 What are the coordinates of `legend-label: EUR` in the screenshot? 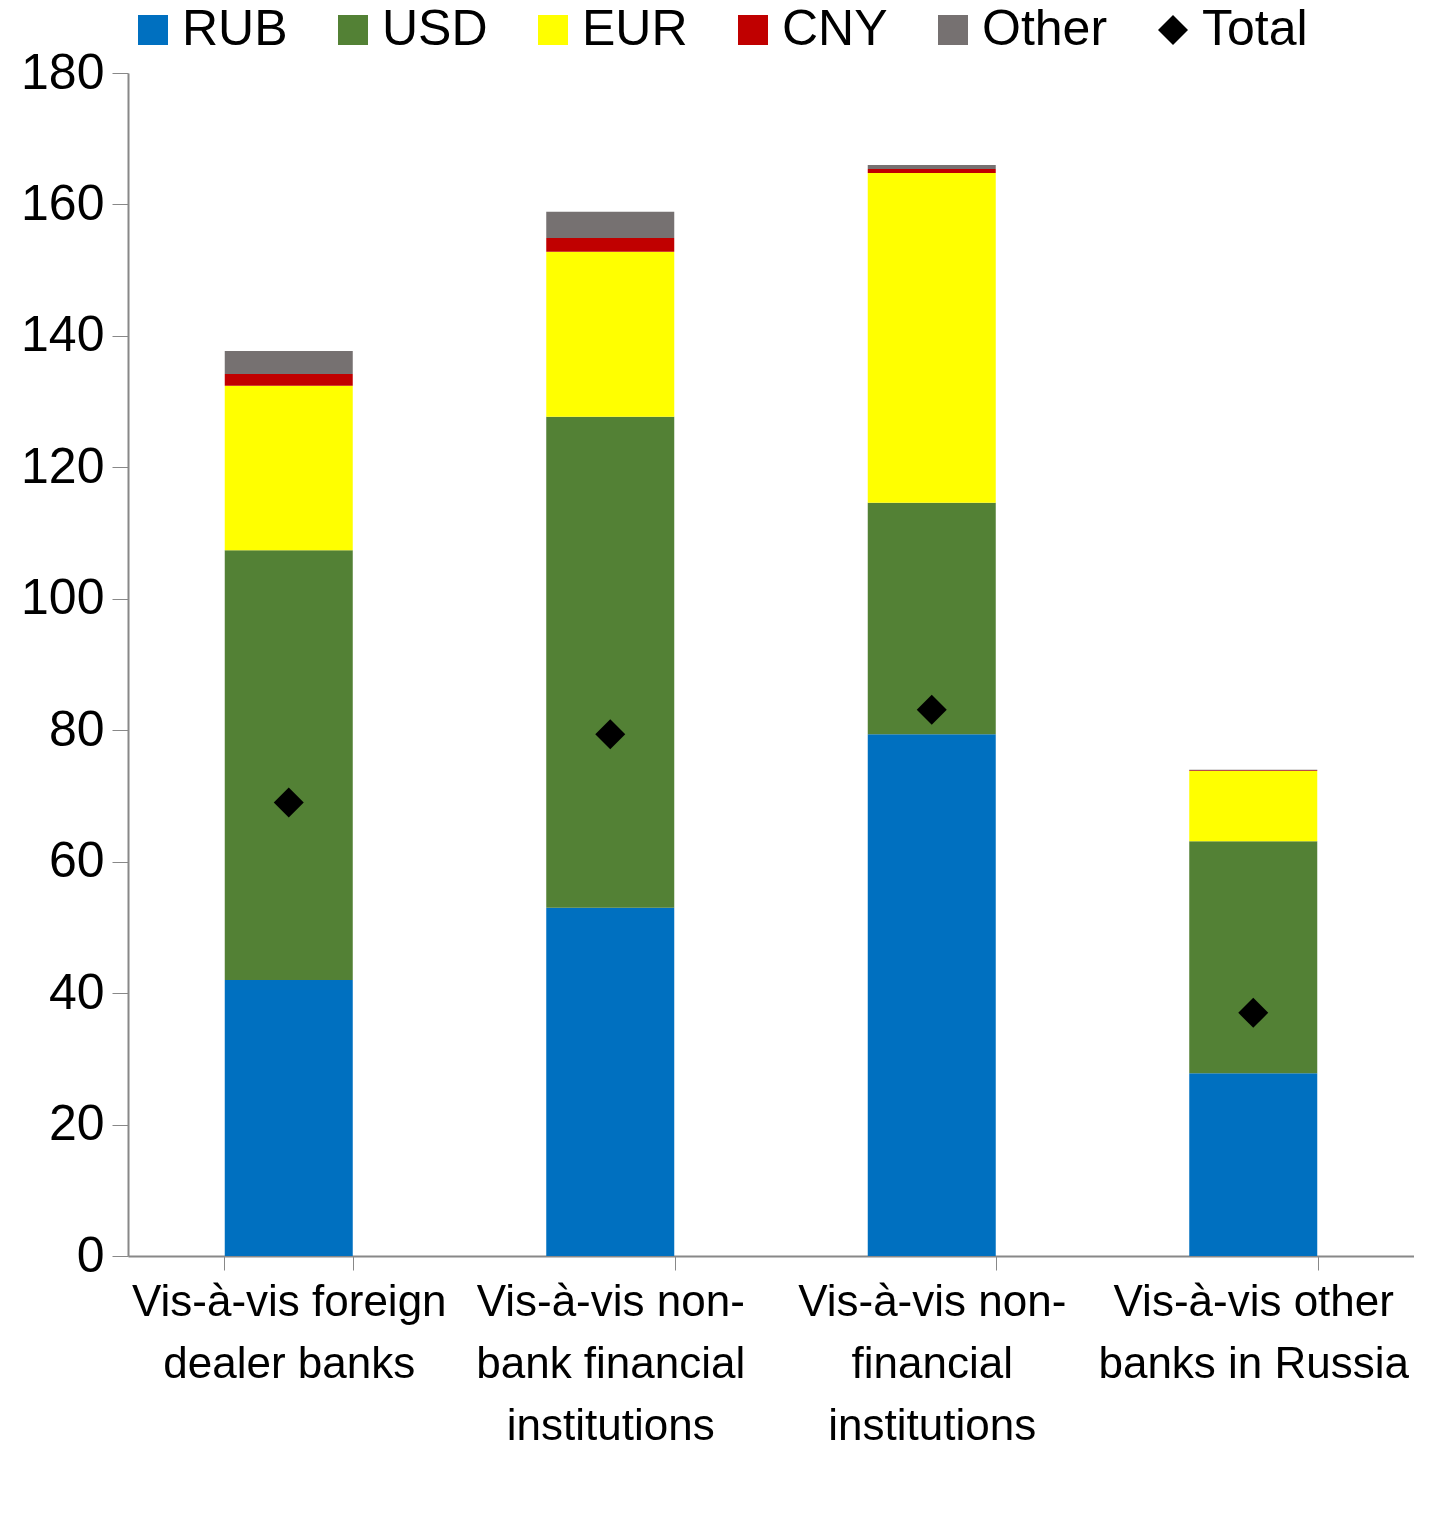 It's located at (635, 28).